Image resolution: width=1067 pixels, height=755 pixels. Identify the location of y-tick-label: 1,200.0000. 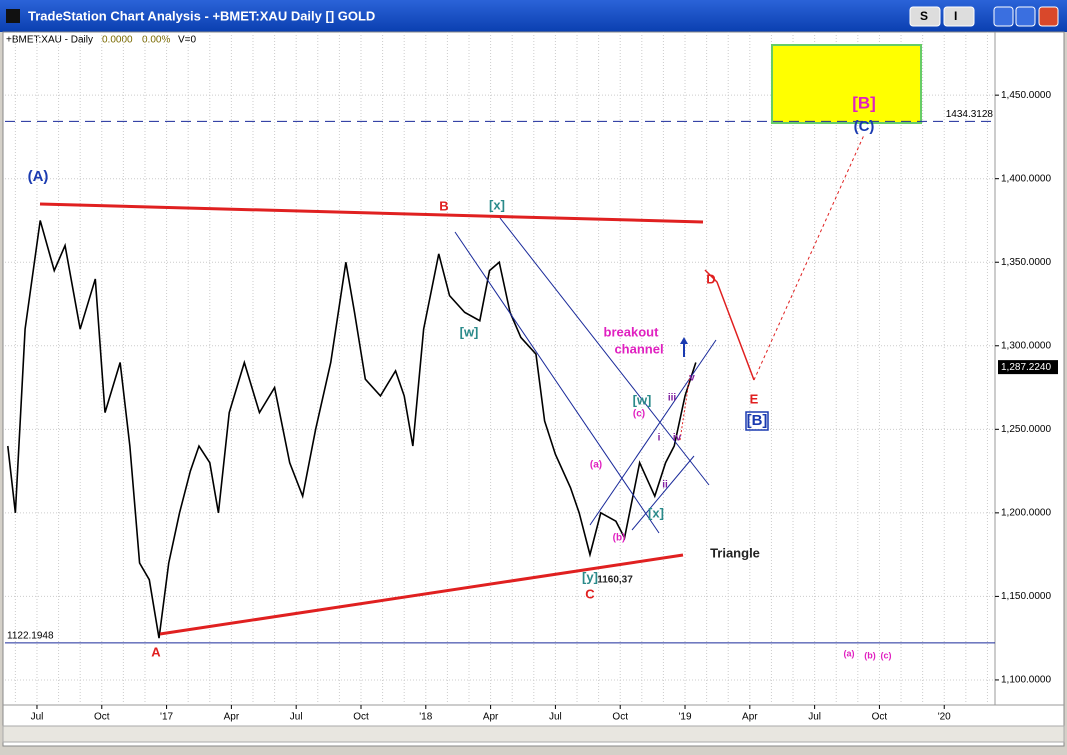
(1026, 512).